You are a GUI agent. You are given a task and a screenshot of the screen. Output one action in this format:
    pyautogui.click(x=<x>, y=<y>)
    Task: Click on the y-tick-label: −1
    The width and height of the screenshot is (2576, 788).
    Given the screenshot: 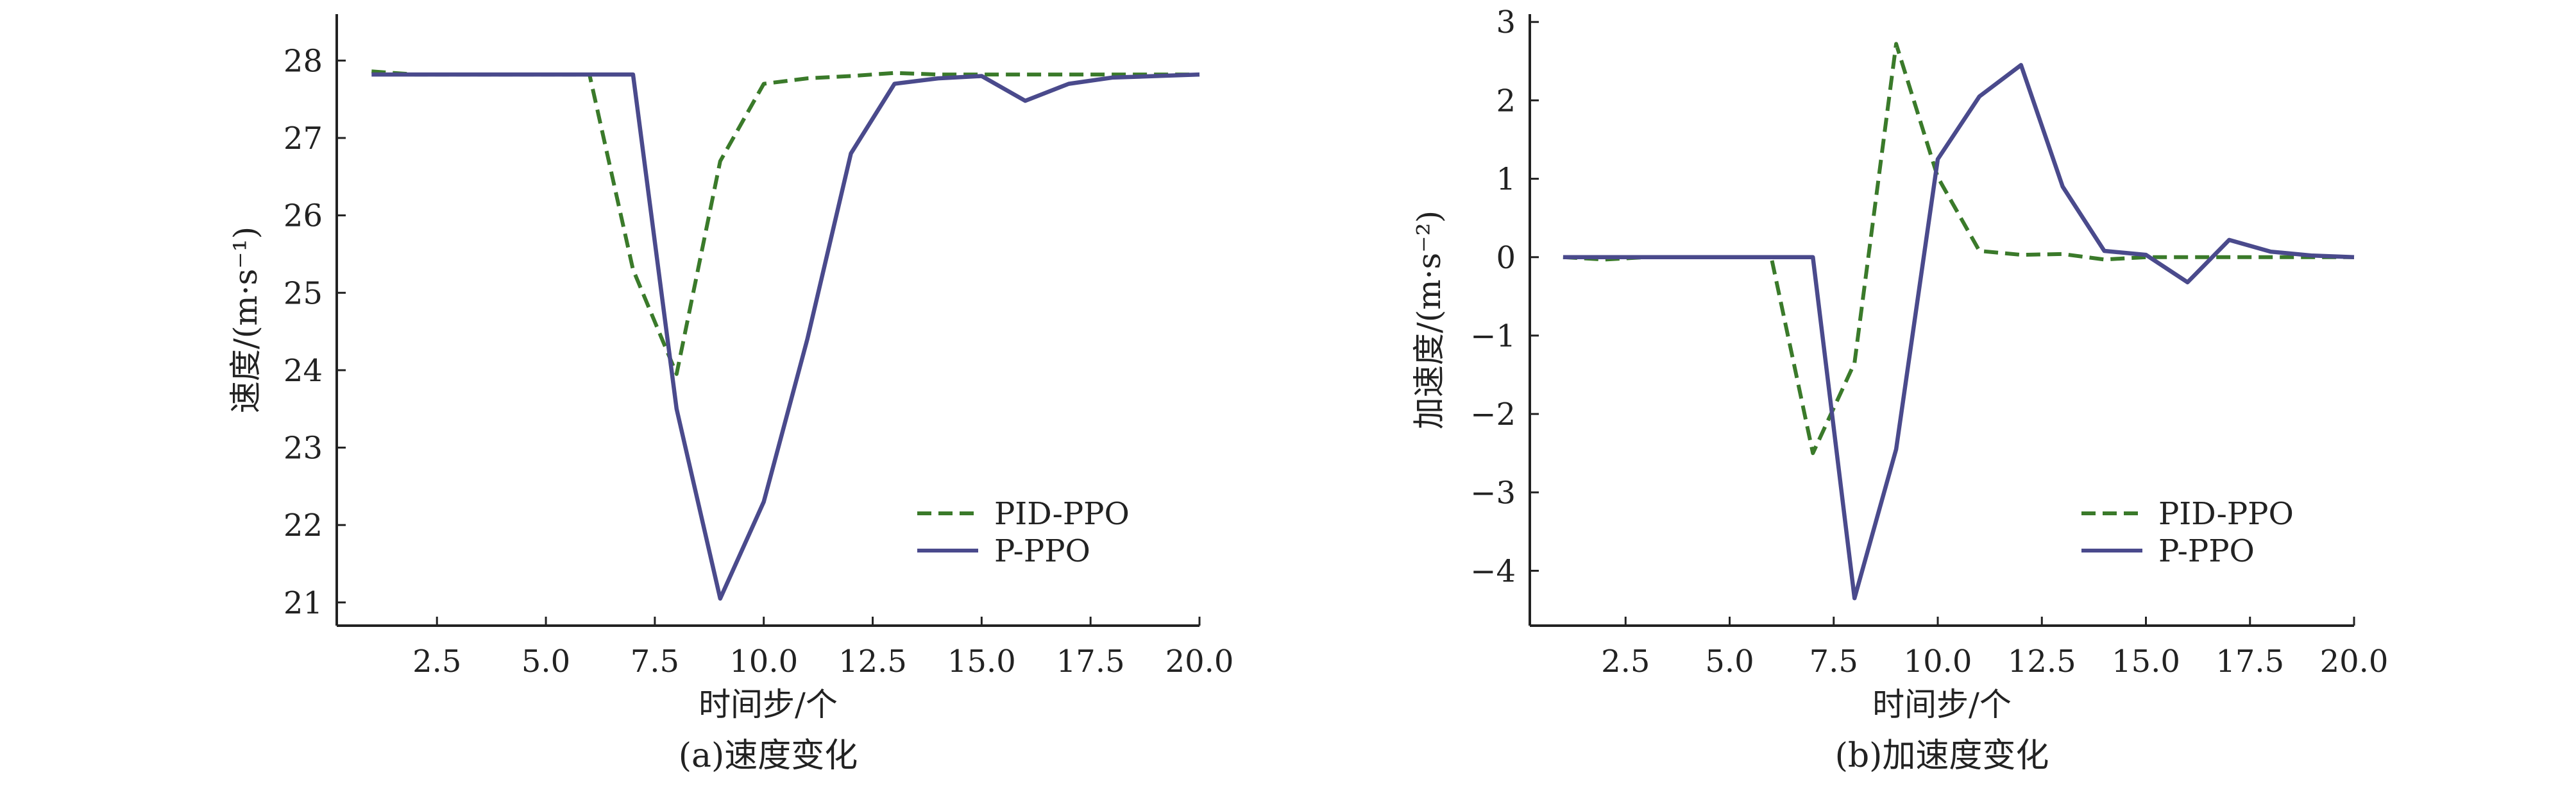 What is the action you would take?
    pyautogui.click(x=1493, y=336)
    